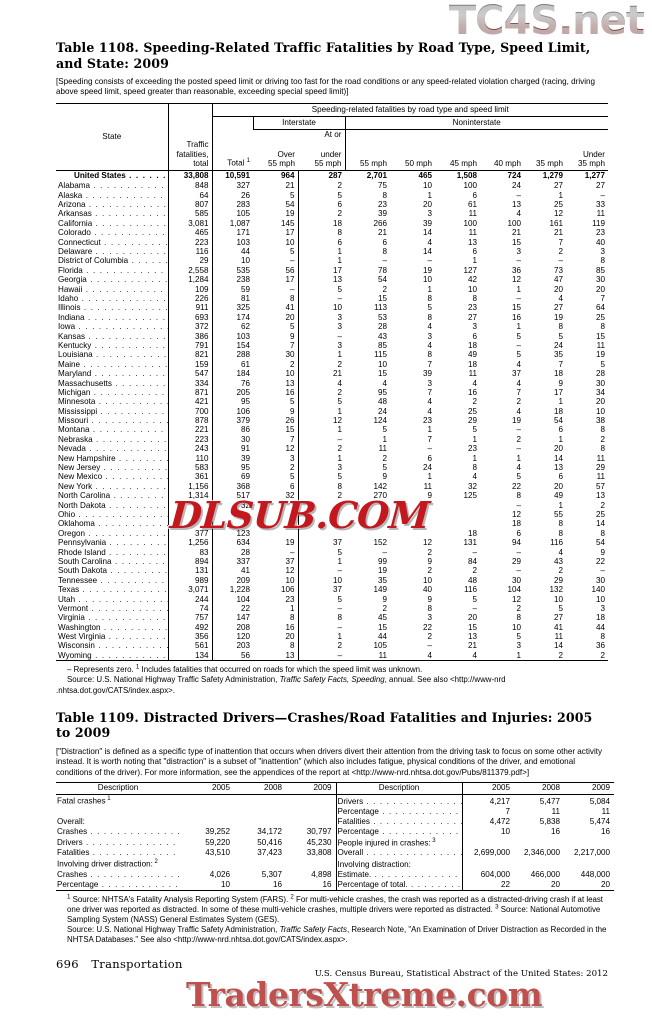 The image size is (652, 1024). Describe the element at coordinates (321, 374) in the screenshot. I see `row-value: 21` at that location.